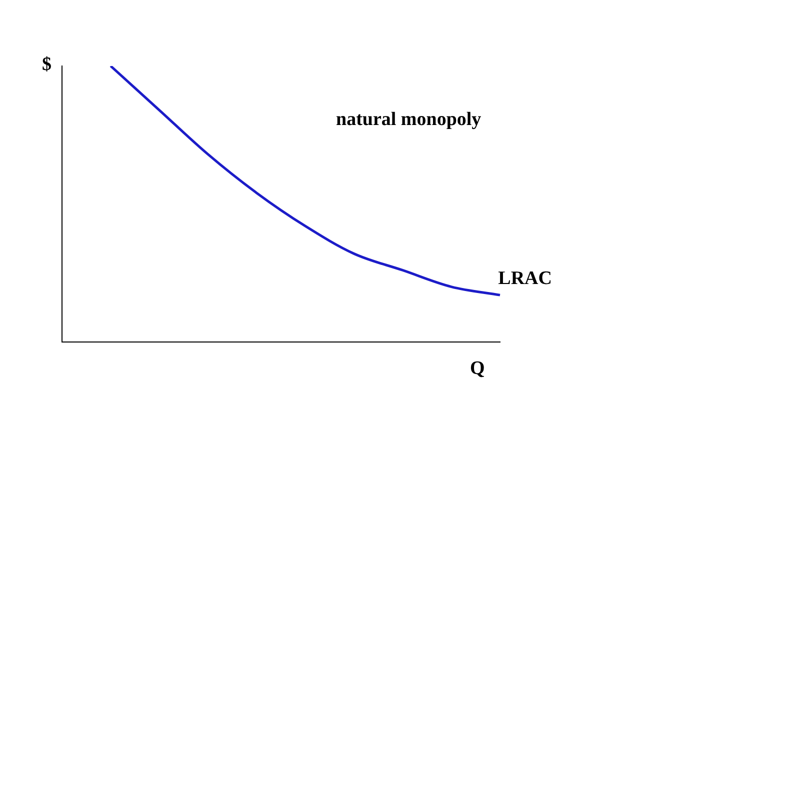  Describe the element at coordinates (47, 65) in the screenshot. I see `y-axis-title: $` at that location.